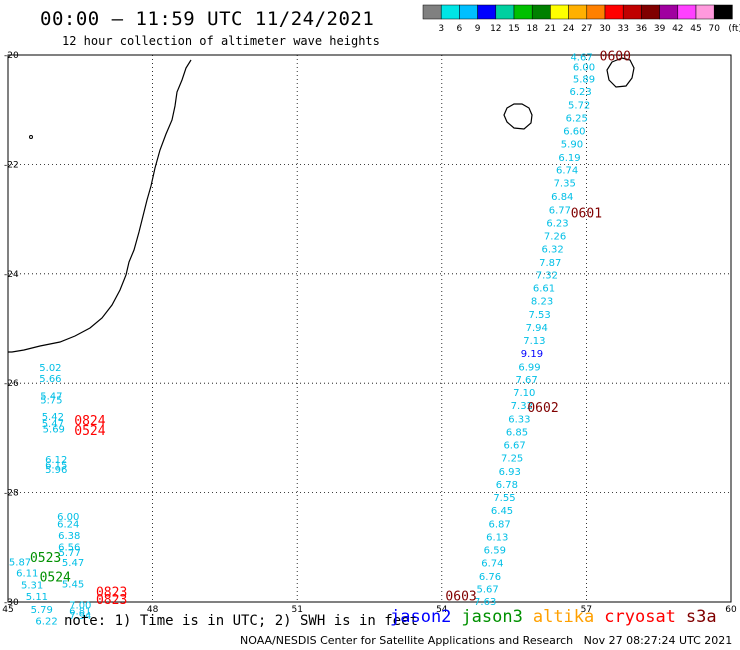 The width and height of the screenshot is (740, 650). What do you see at coordinates (512, 459) in the screenshot?
I see `wave-height-value: 7.25` at bounding box center [512, 459].